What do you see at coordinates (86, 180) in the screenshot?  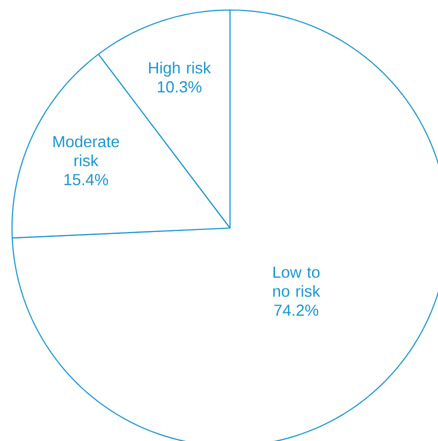 I see `data-label: 15.4%` at bounding box center [86, 180].